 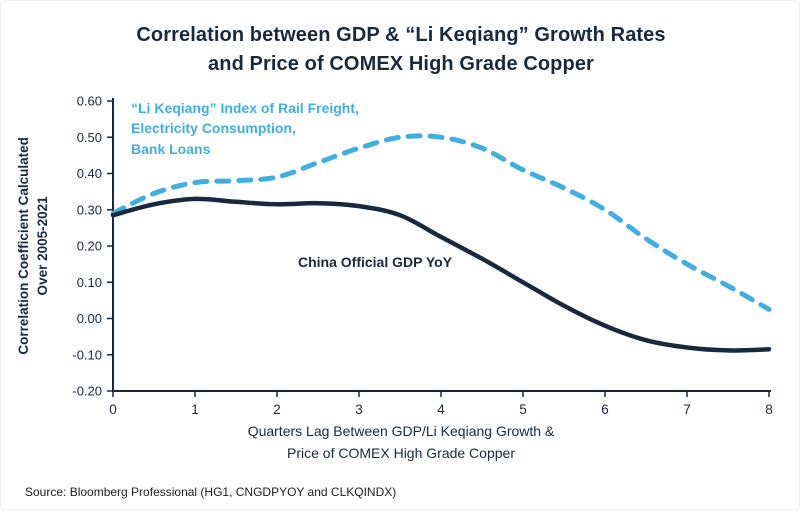 What do you see at coordinates (441, 409) in the screenshot?
I see `x-tick-label: 4` at bounding box center [441, 409].